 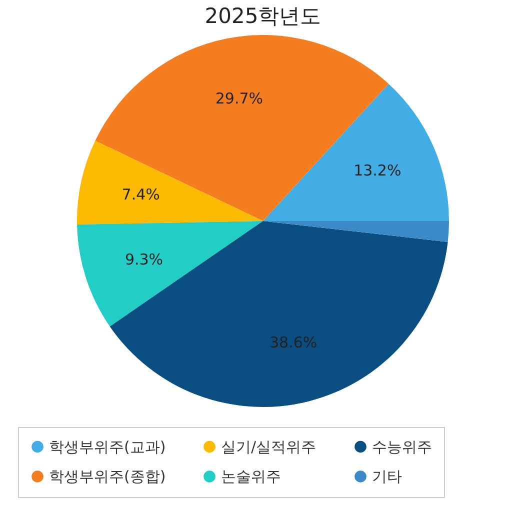 What do you see at coordinates (293, 342) in the screenshot?
I see `data-label: 38.6%` at bounding box center [293, 342].